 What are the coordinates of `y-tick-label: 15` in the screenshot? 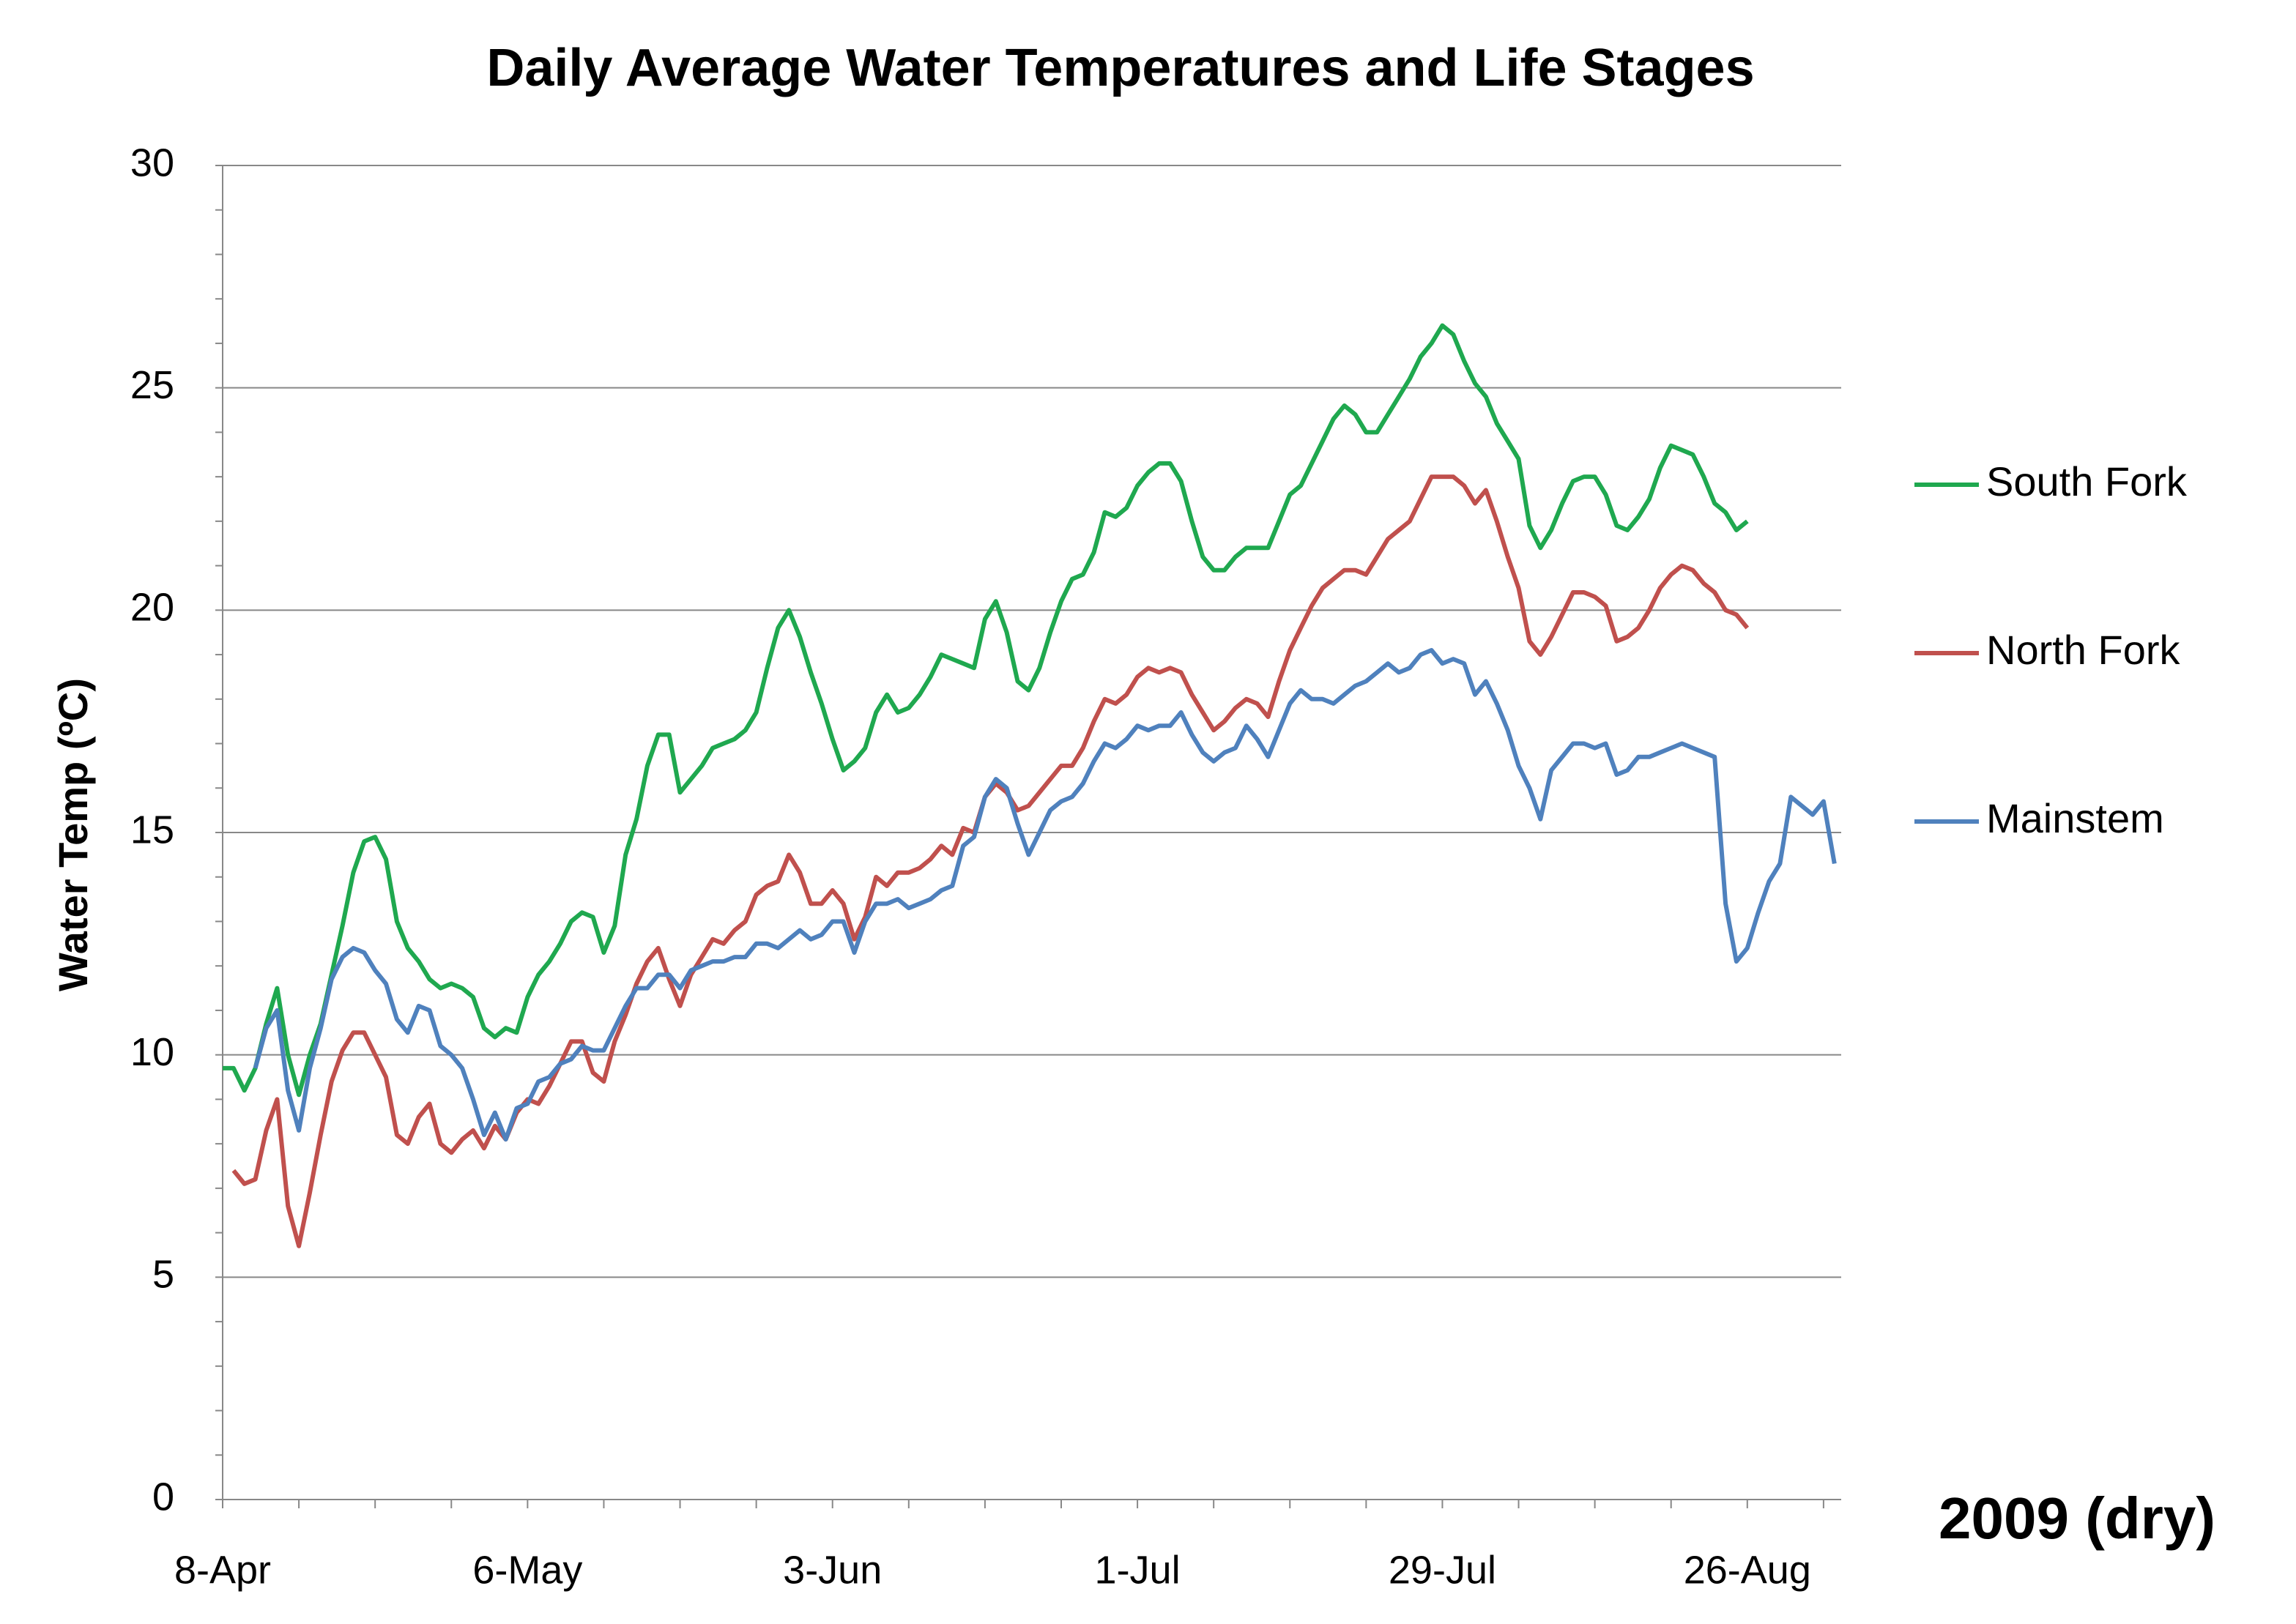 It's located at (152, 830).